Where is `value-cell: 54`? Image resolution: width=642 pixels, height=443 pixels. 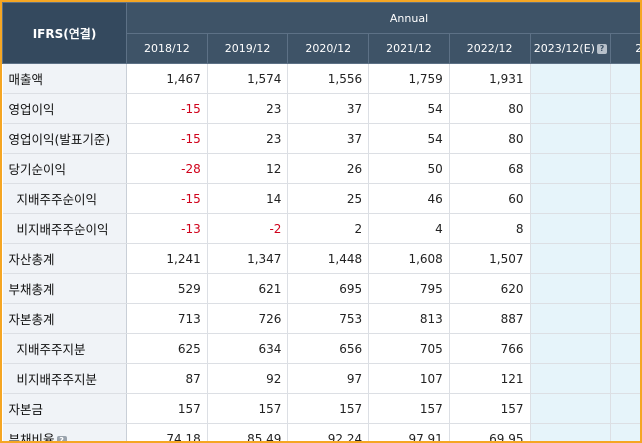
value-cell: 54 is located at coordinates (409, 138).